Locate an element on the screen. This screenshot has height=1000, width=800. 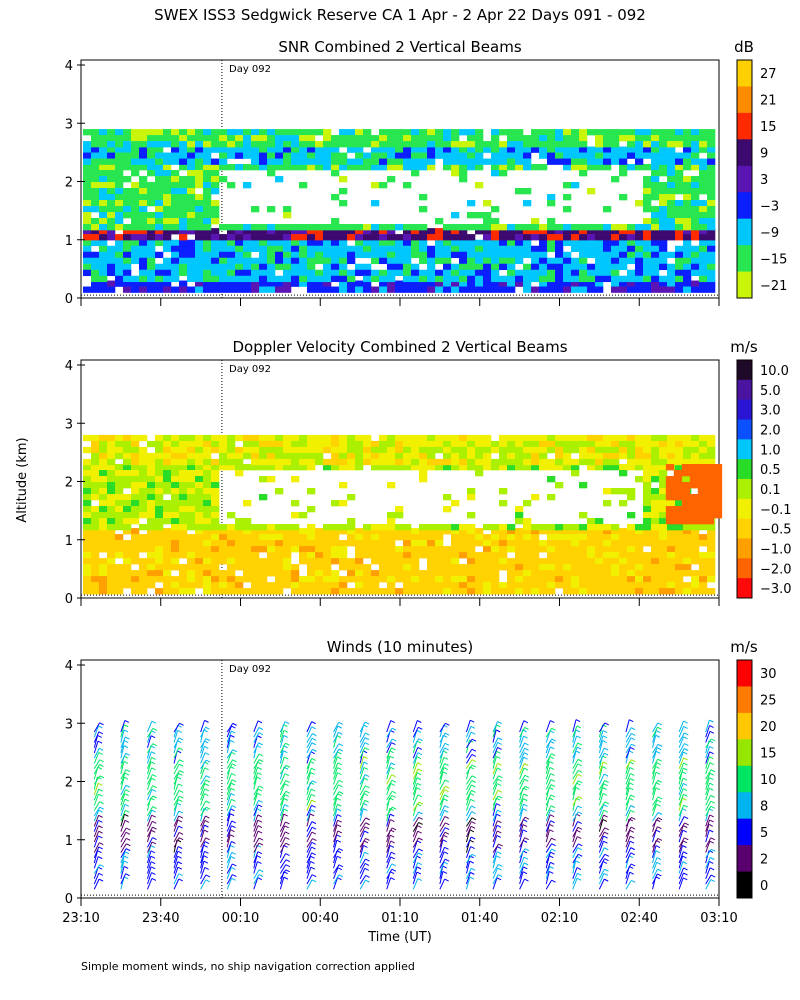
colorbar-frame is located at coordinates (744, 779).